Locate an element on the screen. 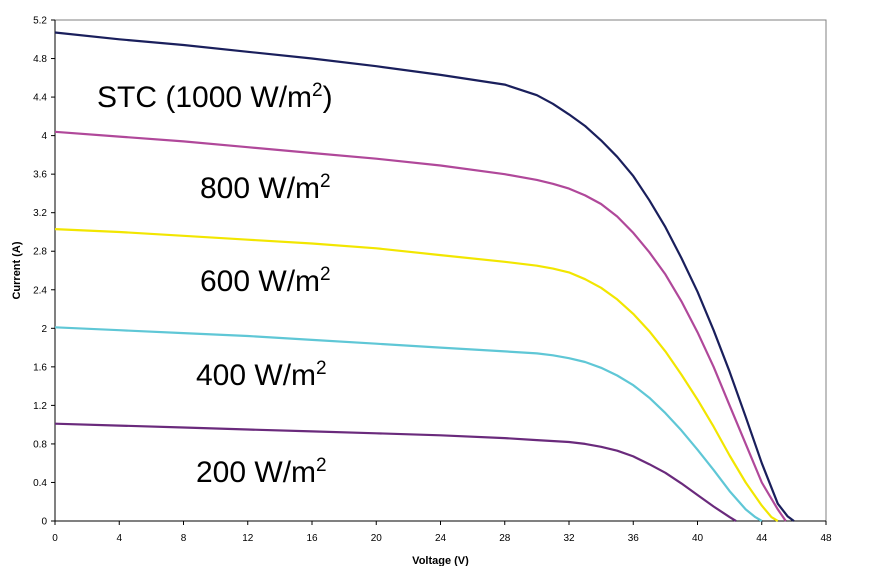 This screenshot has width=870, height=566. y-tick-label: 1.6 is located at coordinates (40, 367).